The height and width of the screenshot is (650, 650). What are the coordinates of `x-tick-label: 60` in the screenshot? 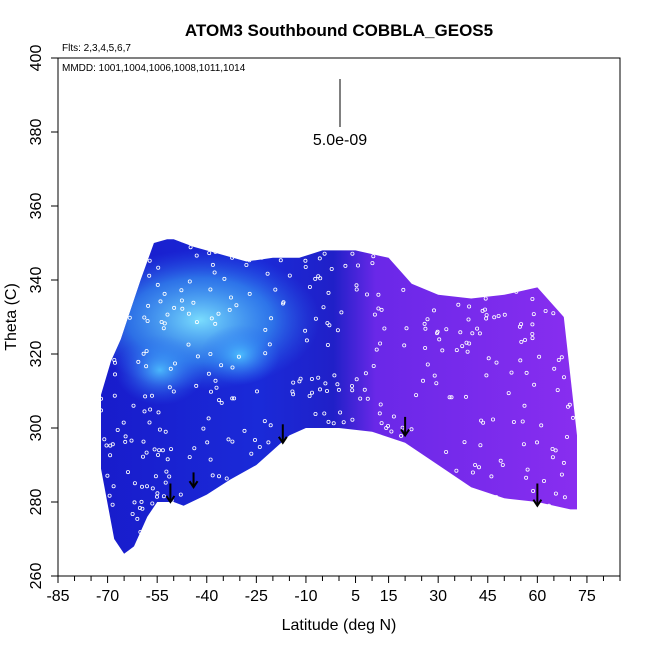 It's located at (537, 596).